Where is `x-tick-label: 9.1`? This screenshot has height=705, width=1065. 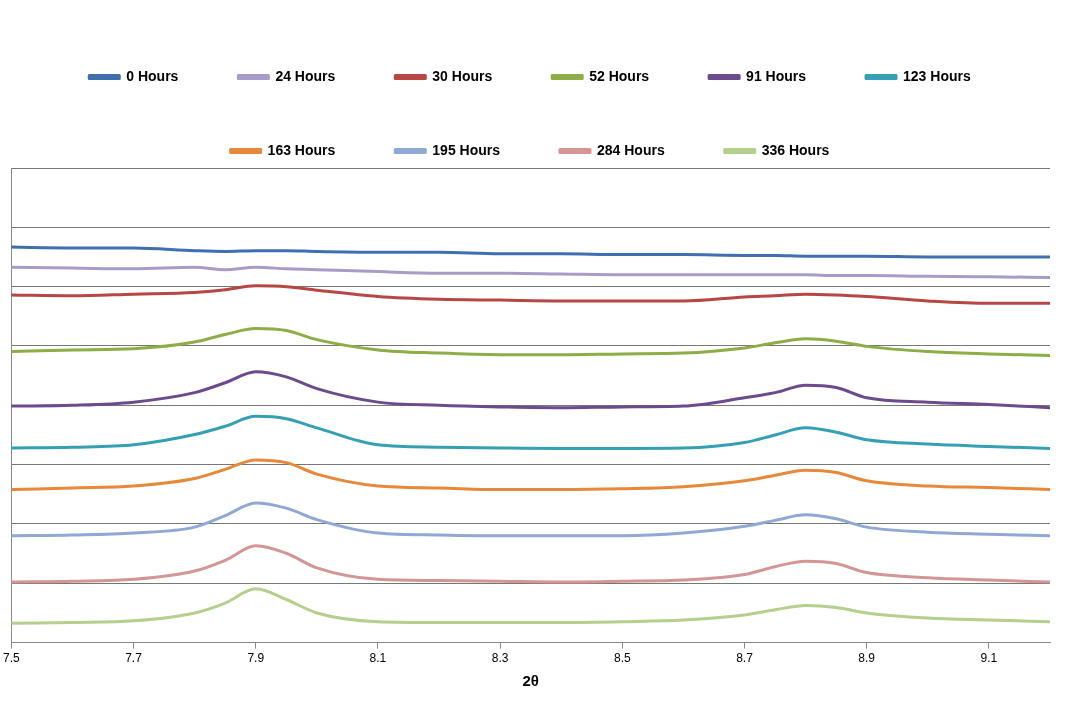 x-tick-label: 9.1 is located at coordinates (989, 658).